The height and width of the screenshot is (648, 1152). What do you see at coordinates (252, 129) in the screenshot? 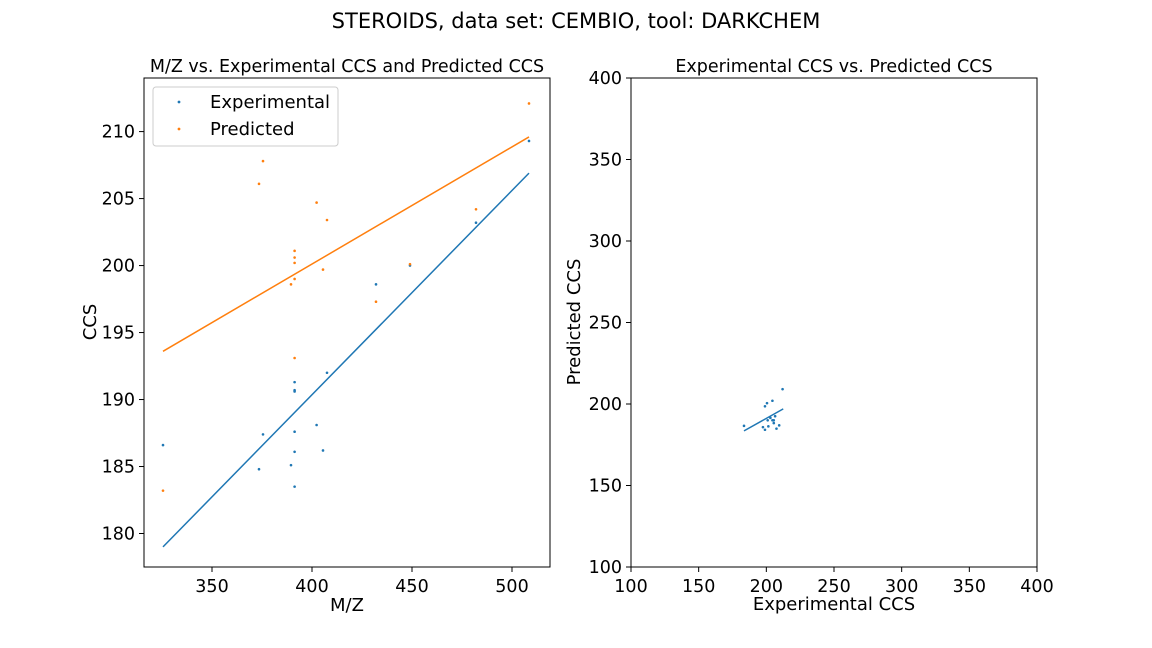
I see `legend-label-predicted: Predicted` at bounding box center [252, 129].